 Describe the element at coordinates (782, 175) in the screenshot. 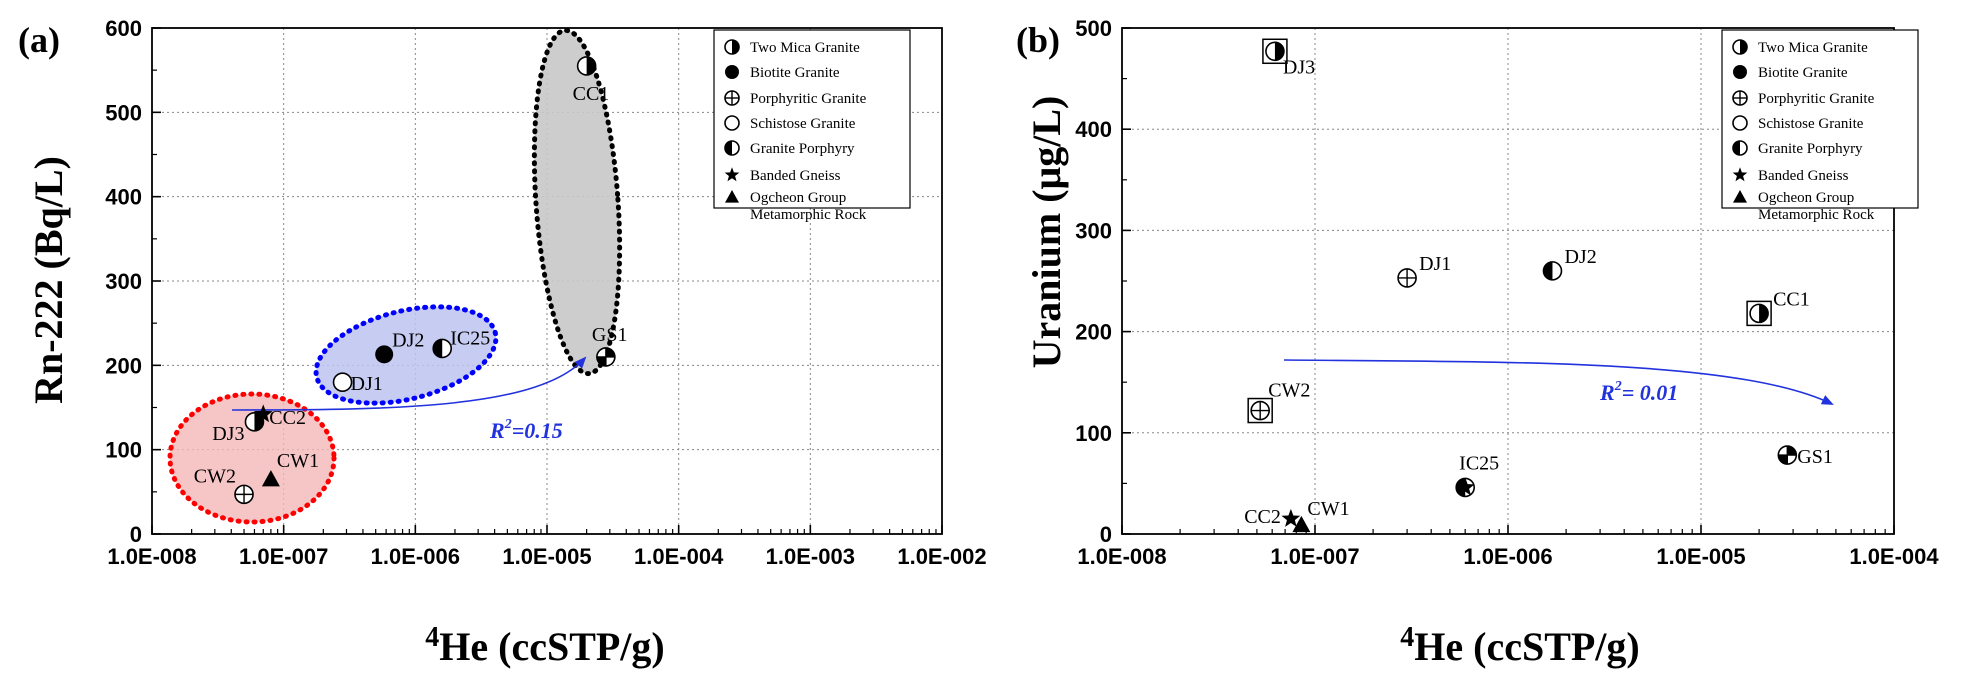

I see `panel-a-legend-item-banded-gneiss: Banded Gneiss` at that location.